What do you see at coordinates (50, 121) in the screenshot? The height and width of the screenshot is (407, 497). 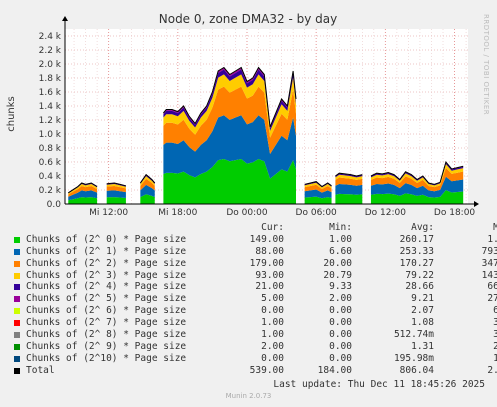 I see `y-tick-label: 1.2 k` at bounding box center [50, 121].